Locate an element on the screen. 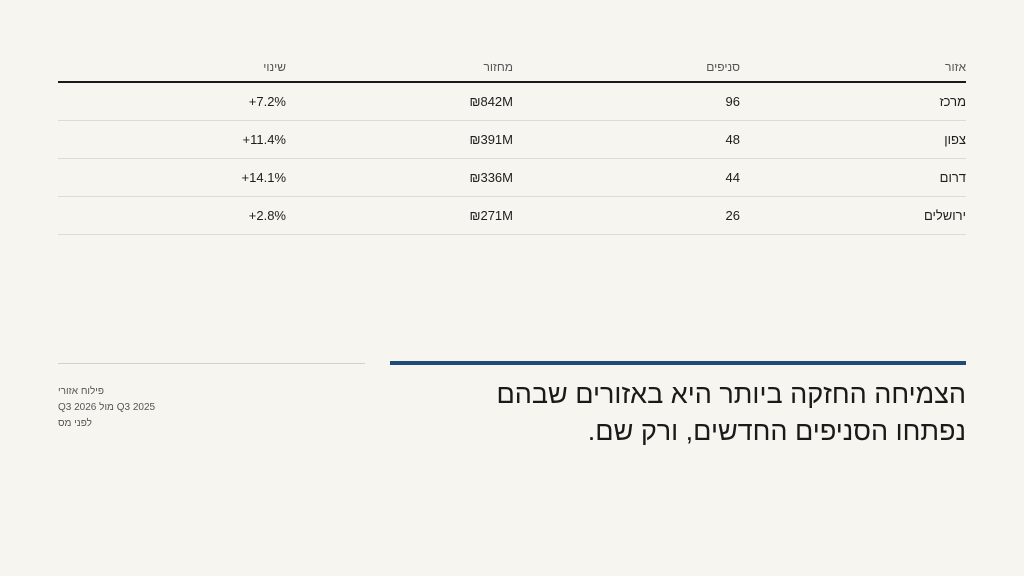 The height and width of the screenshot is (576, 1024). cell-revenue: ₪336M is located at coordinates (399, 177).